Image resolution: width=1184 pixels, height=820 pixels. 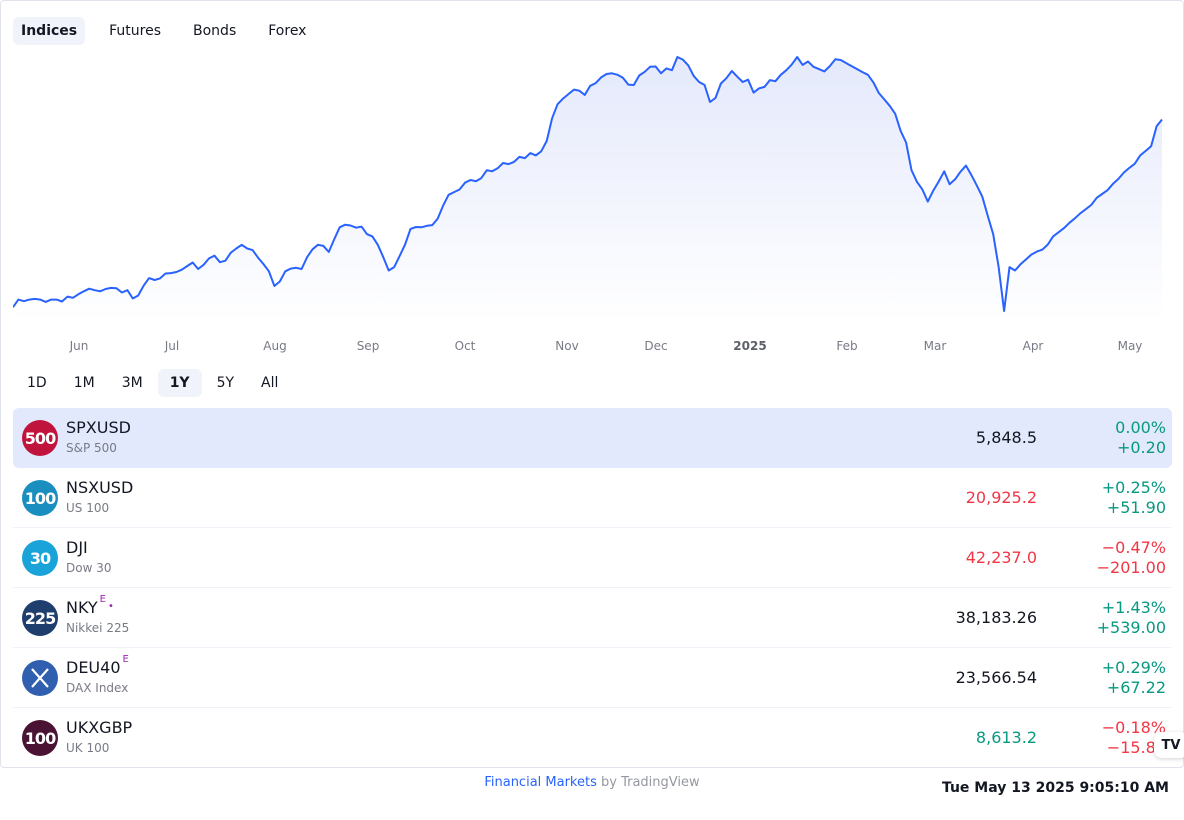 I want to click on change-percent: −0.18%, so click(x=1133, y=727).